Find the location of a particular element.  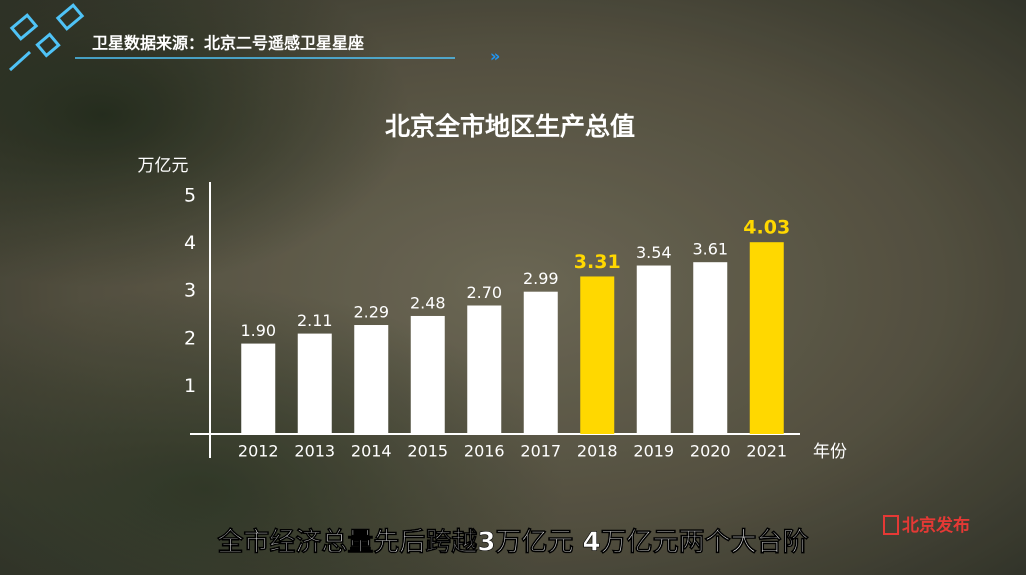

value-label: 2.70 is located at coordinates (484, 292).